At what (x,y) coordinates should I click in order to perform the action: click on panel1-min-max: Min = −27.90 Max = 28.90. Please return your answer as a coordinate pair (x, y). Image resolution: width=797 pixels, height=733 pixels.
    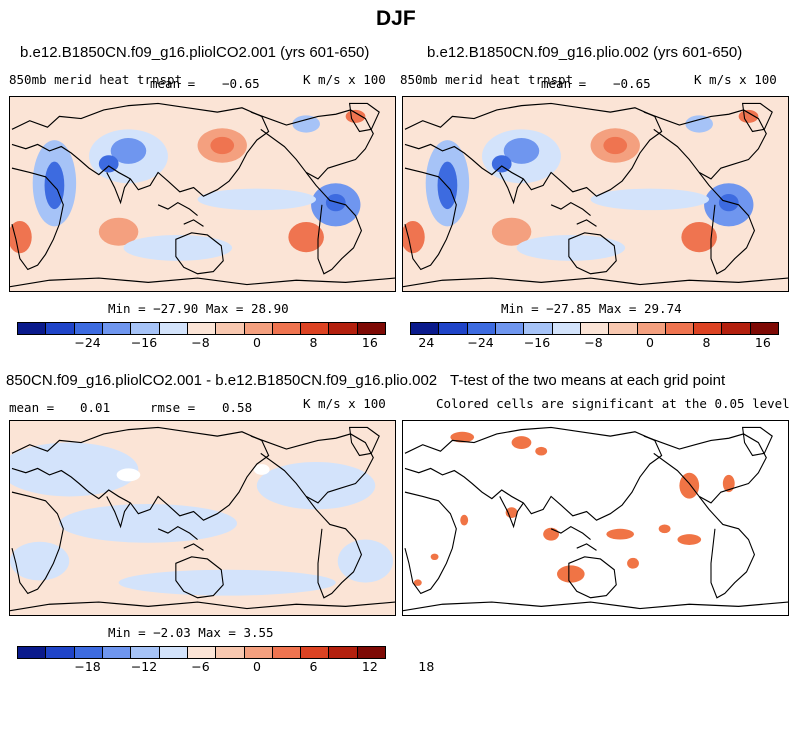
    Looking at the image, I should click on (198, 308).